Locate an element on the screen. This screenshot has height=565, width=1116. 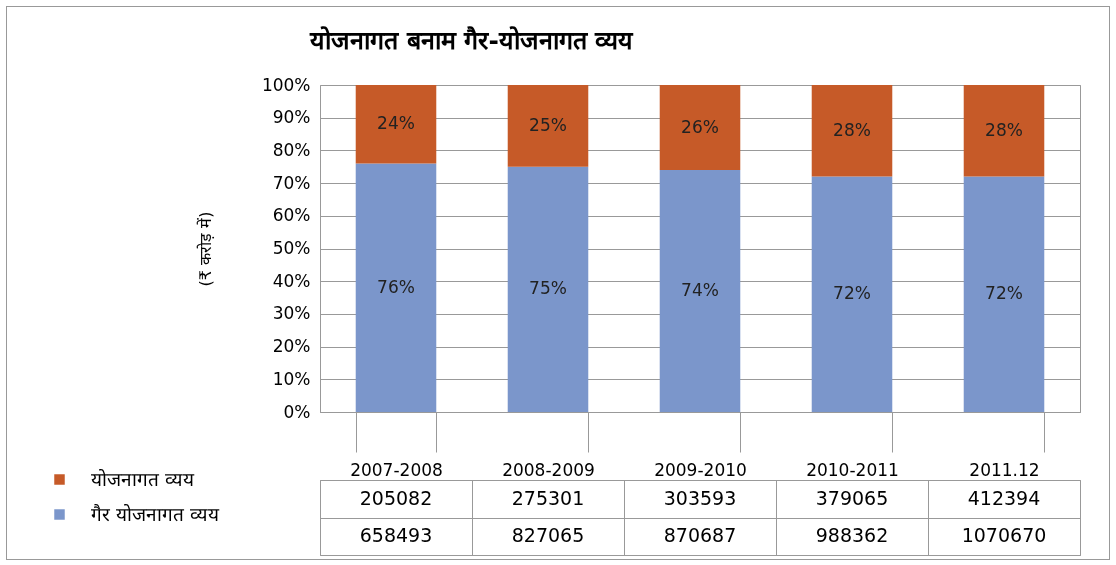
data-label: 26% is located at coordinates (700, 126).